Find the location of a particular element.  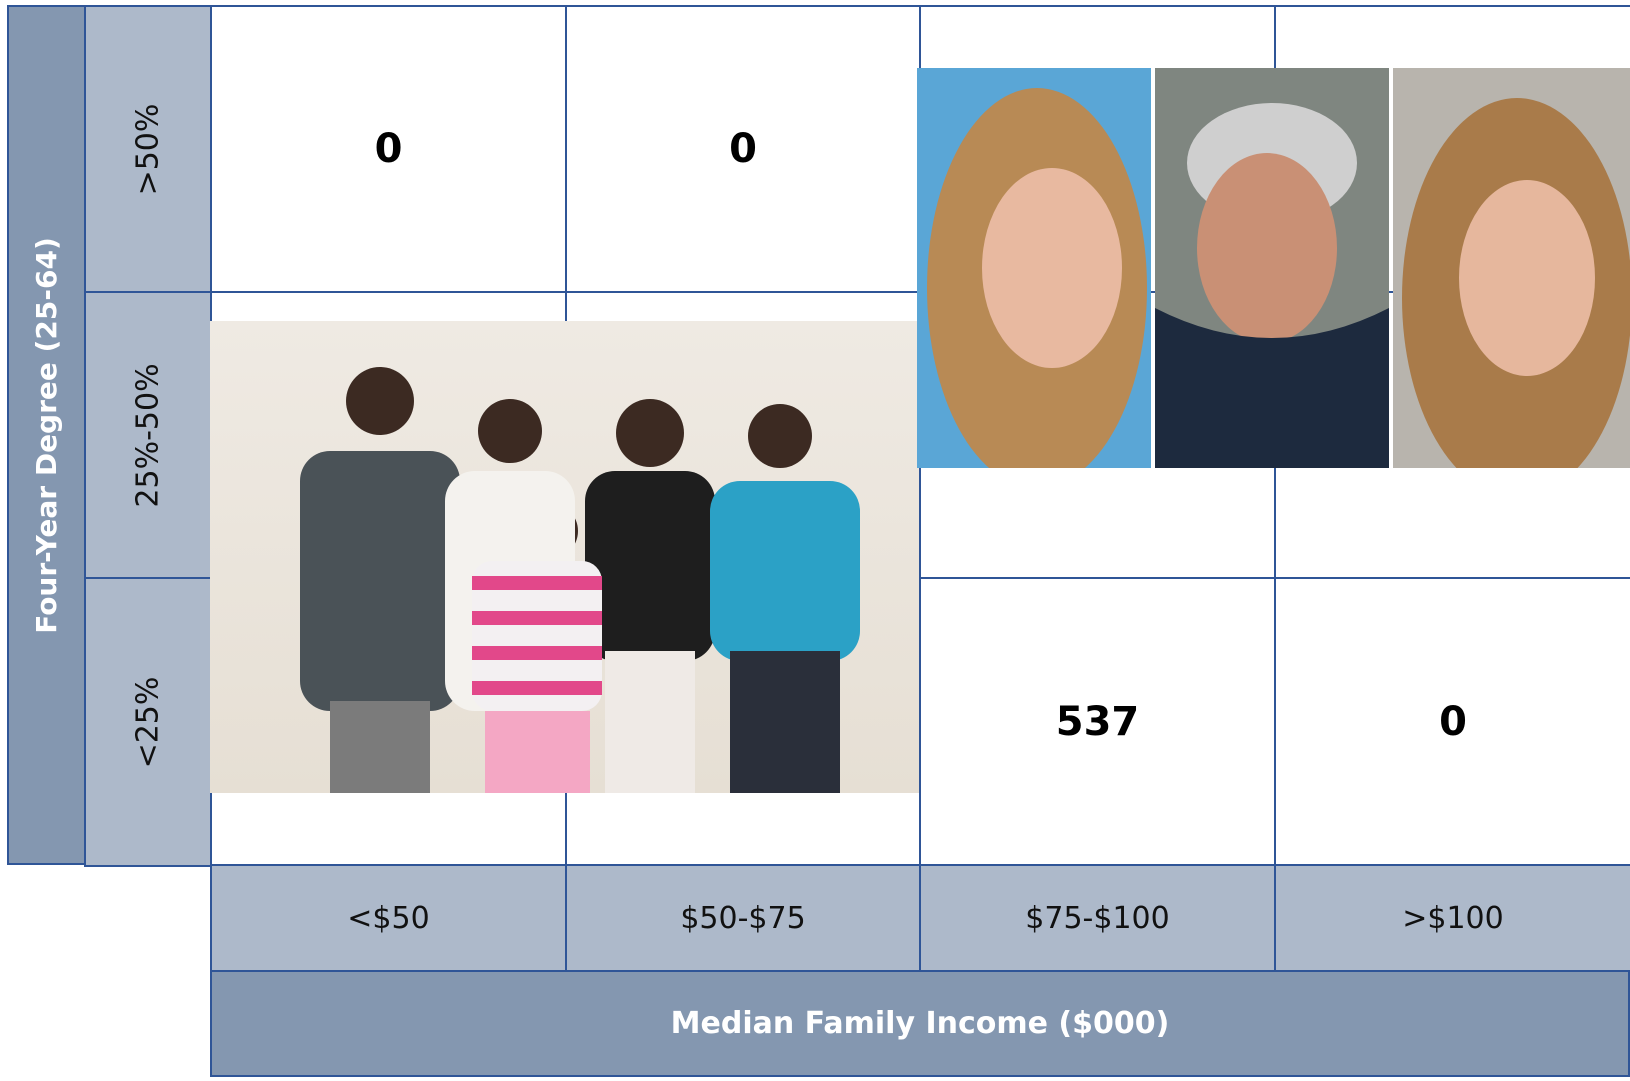

column-label-text: $75-$100 is located at coordinates (1097, 918).